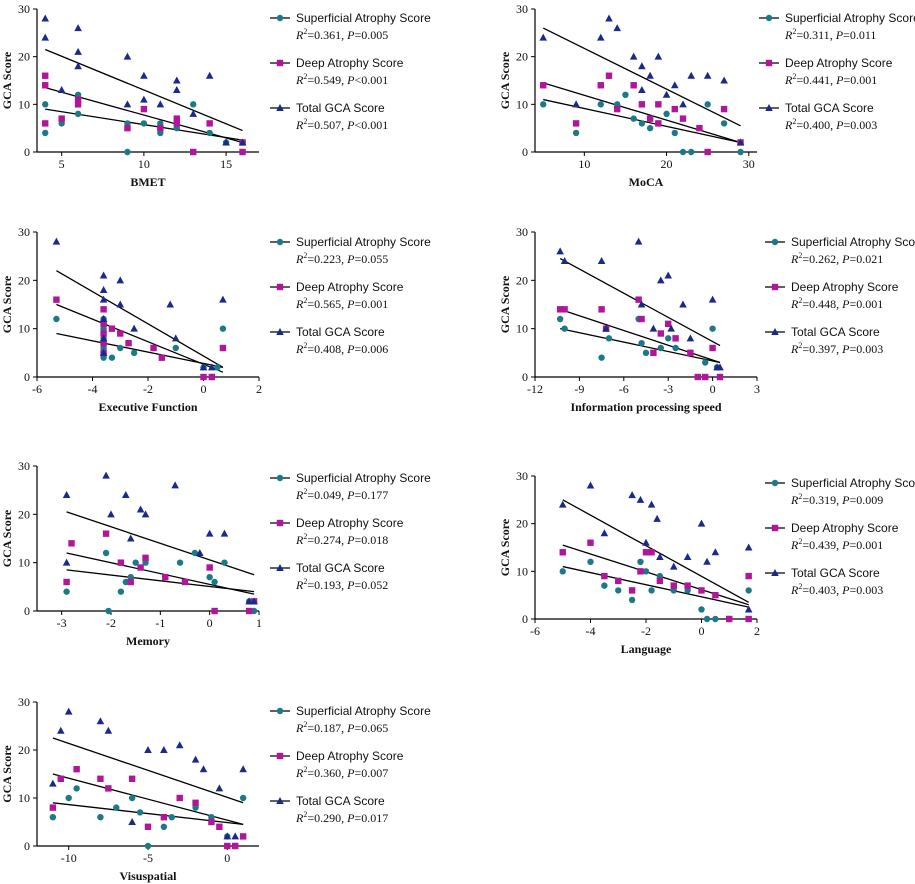 This screenshot has height=884, width=915. I want to click on legend-series-name: Superficial Atrophy Score, so click(850, 18).